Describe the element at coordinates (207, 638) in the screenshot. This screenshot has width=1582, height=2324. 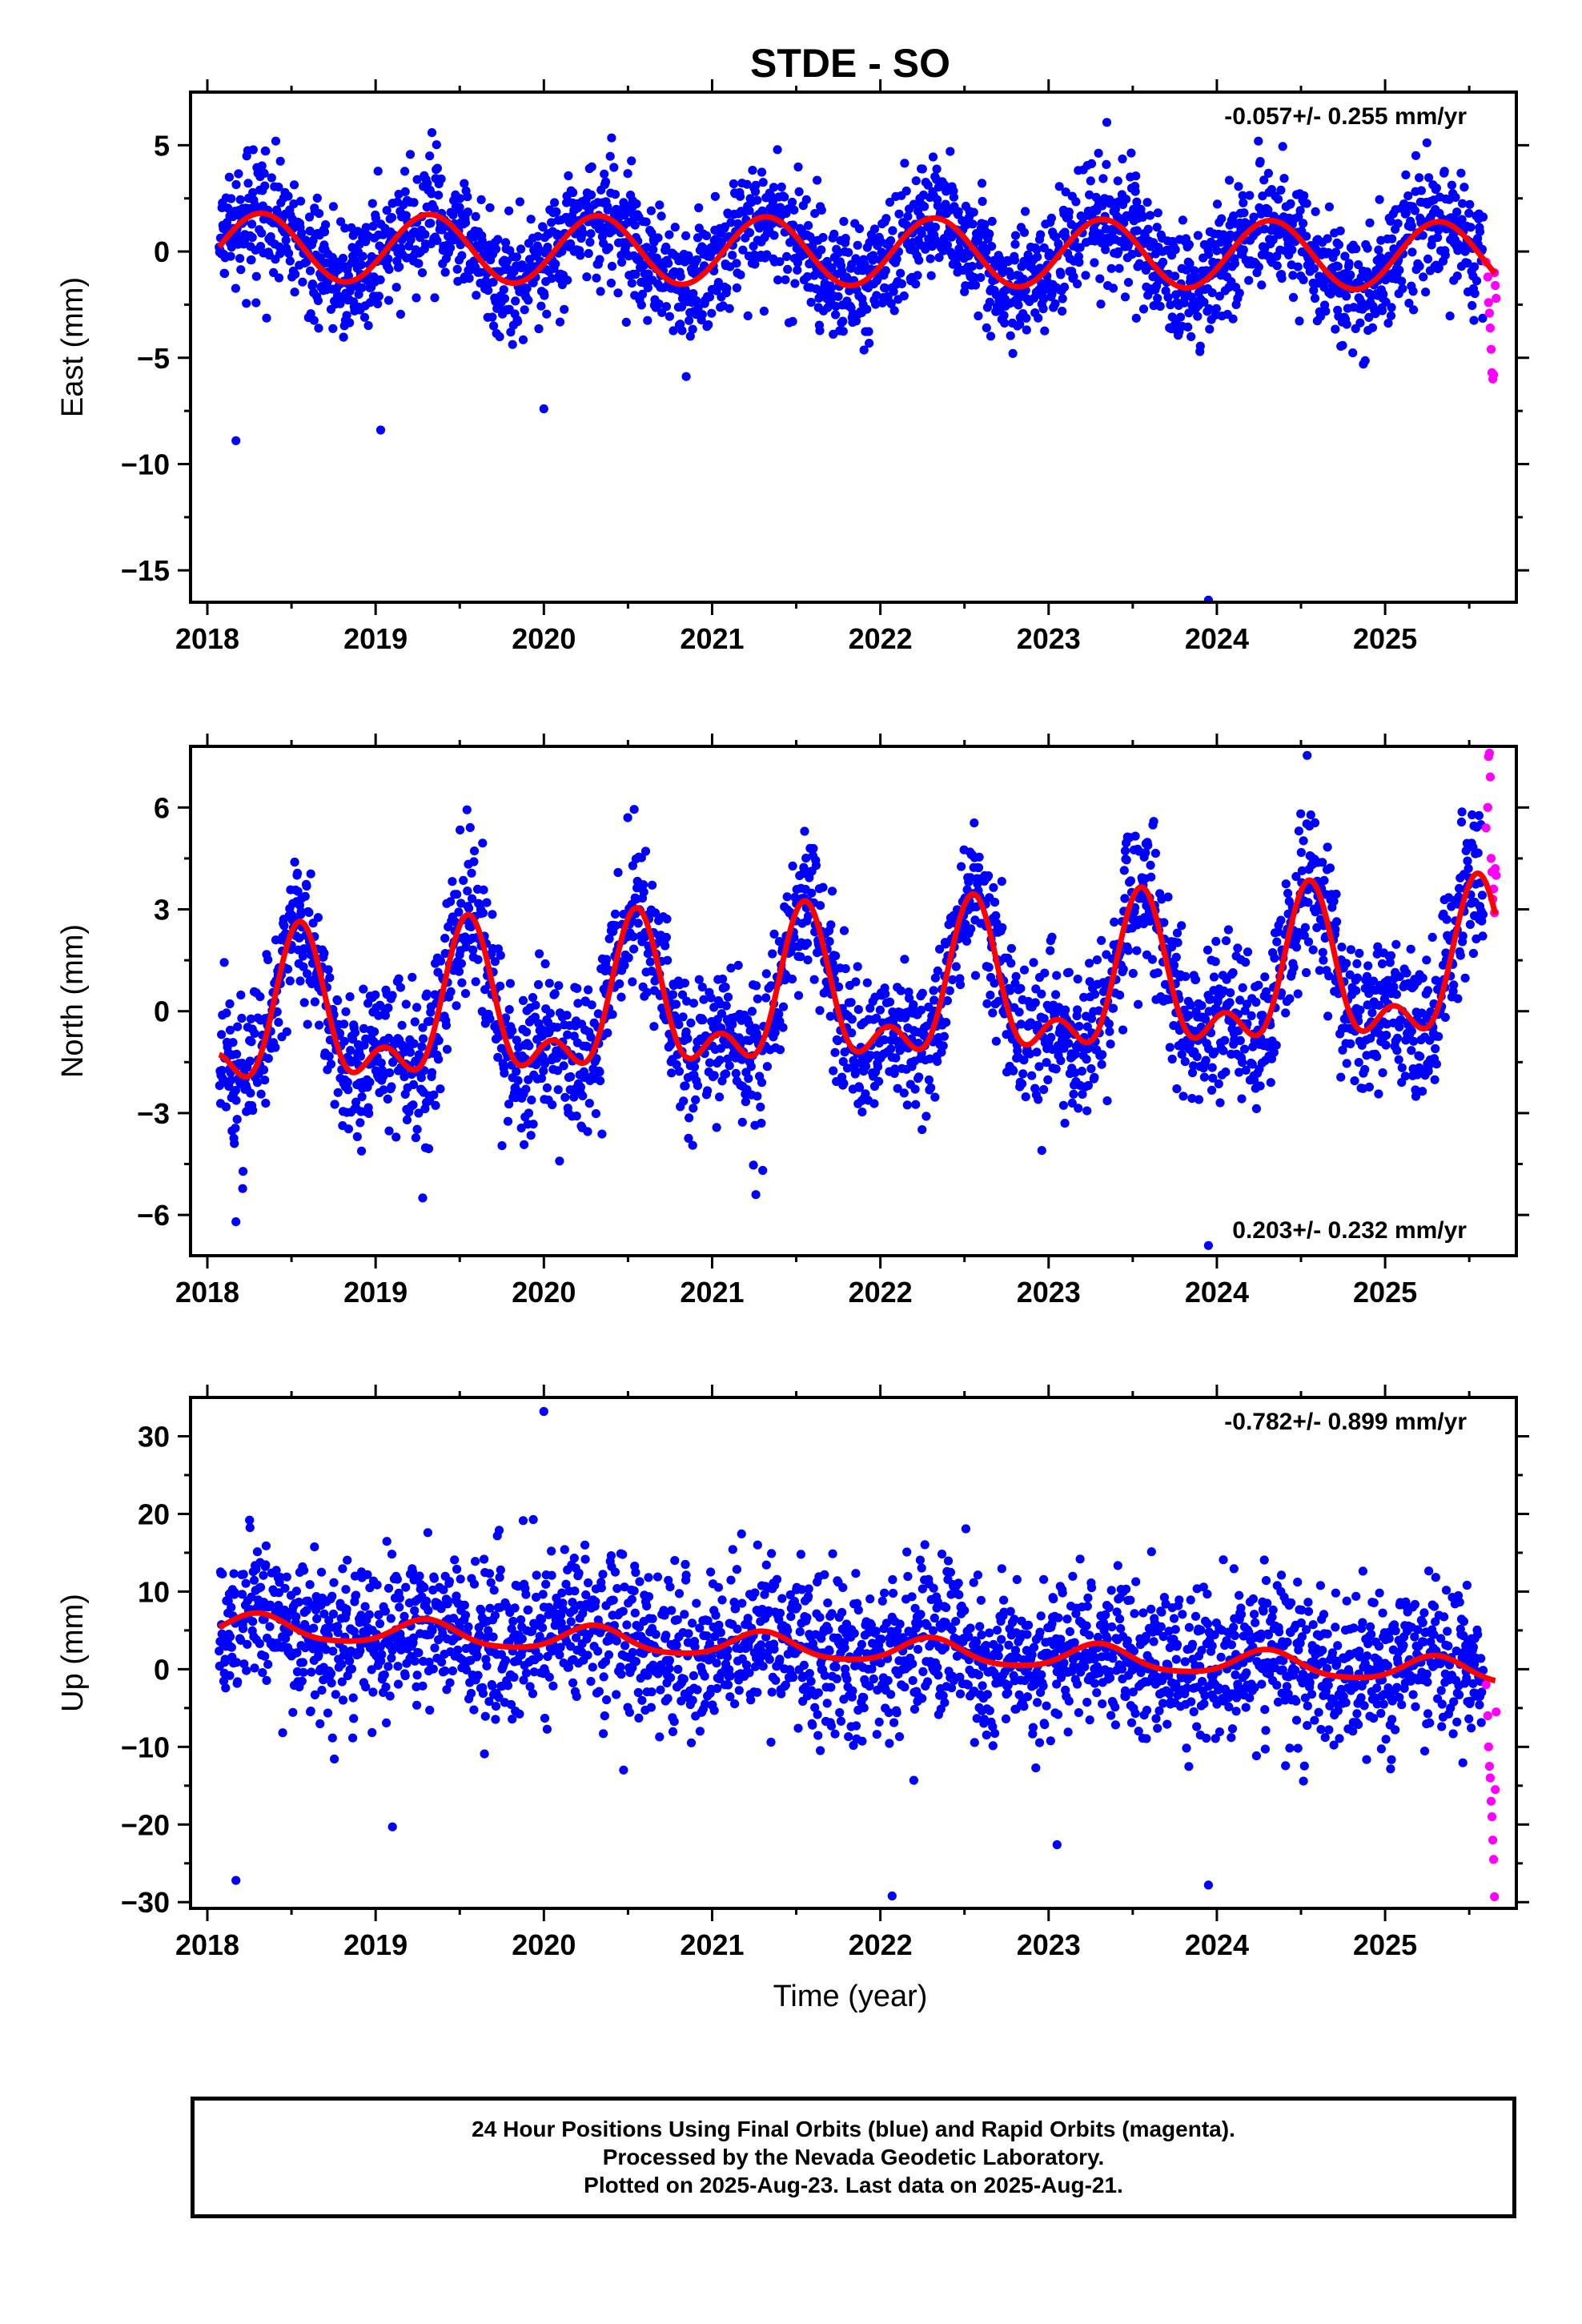
I see `x-tick-label: 2018` at that location.